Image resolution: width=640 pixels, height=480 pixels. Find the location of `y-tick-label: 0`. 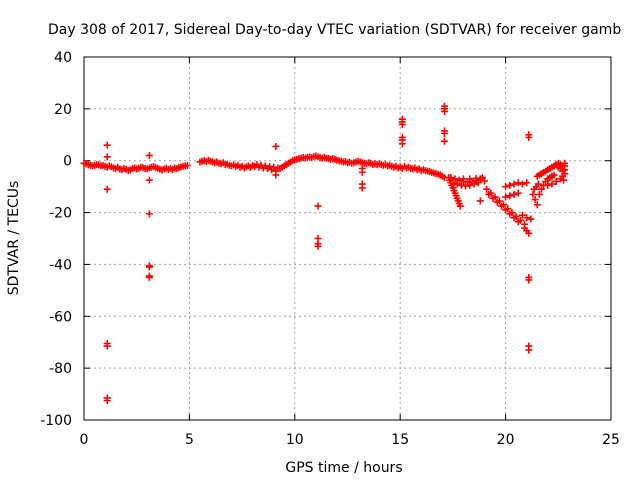

y-tick-label: 0 is located at coordinates (67, 162).